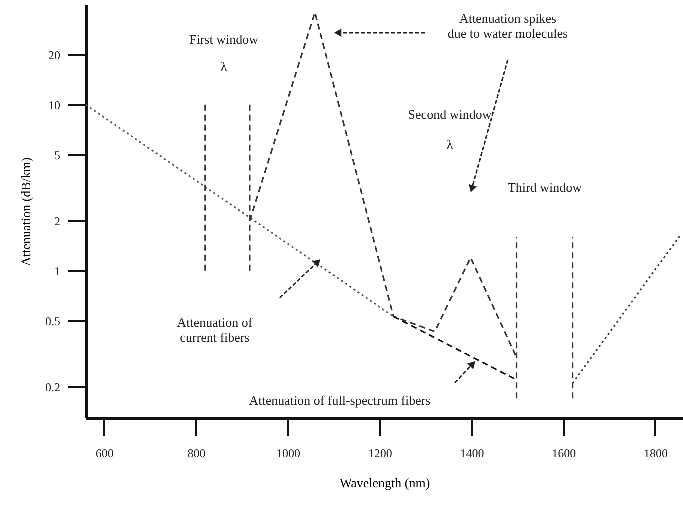  What do you see at coordinates (53, 321) in the screenshot?
I see `y-tick-label: 0.5` at bounding box center [53, 321].